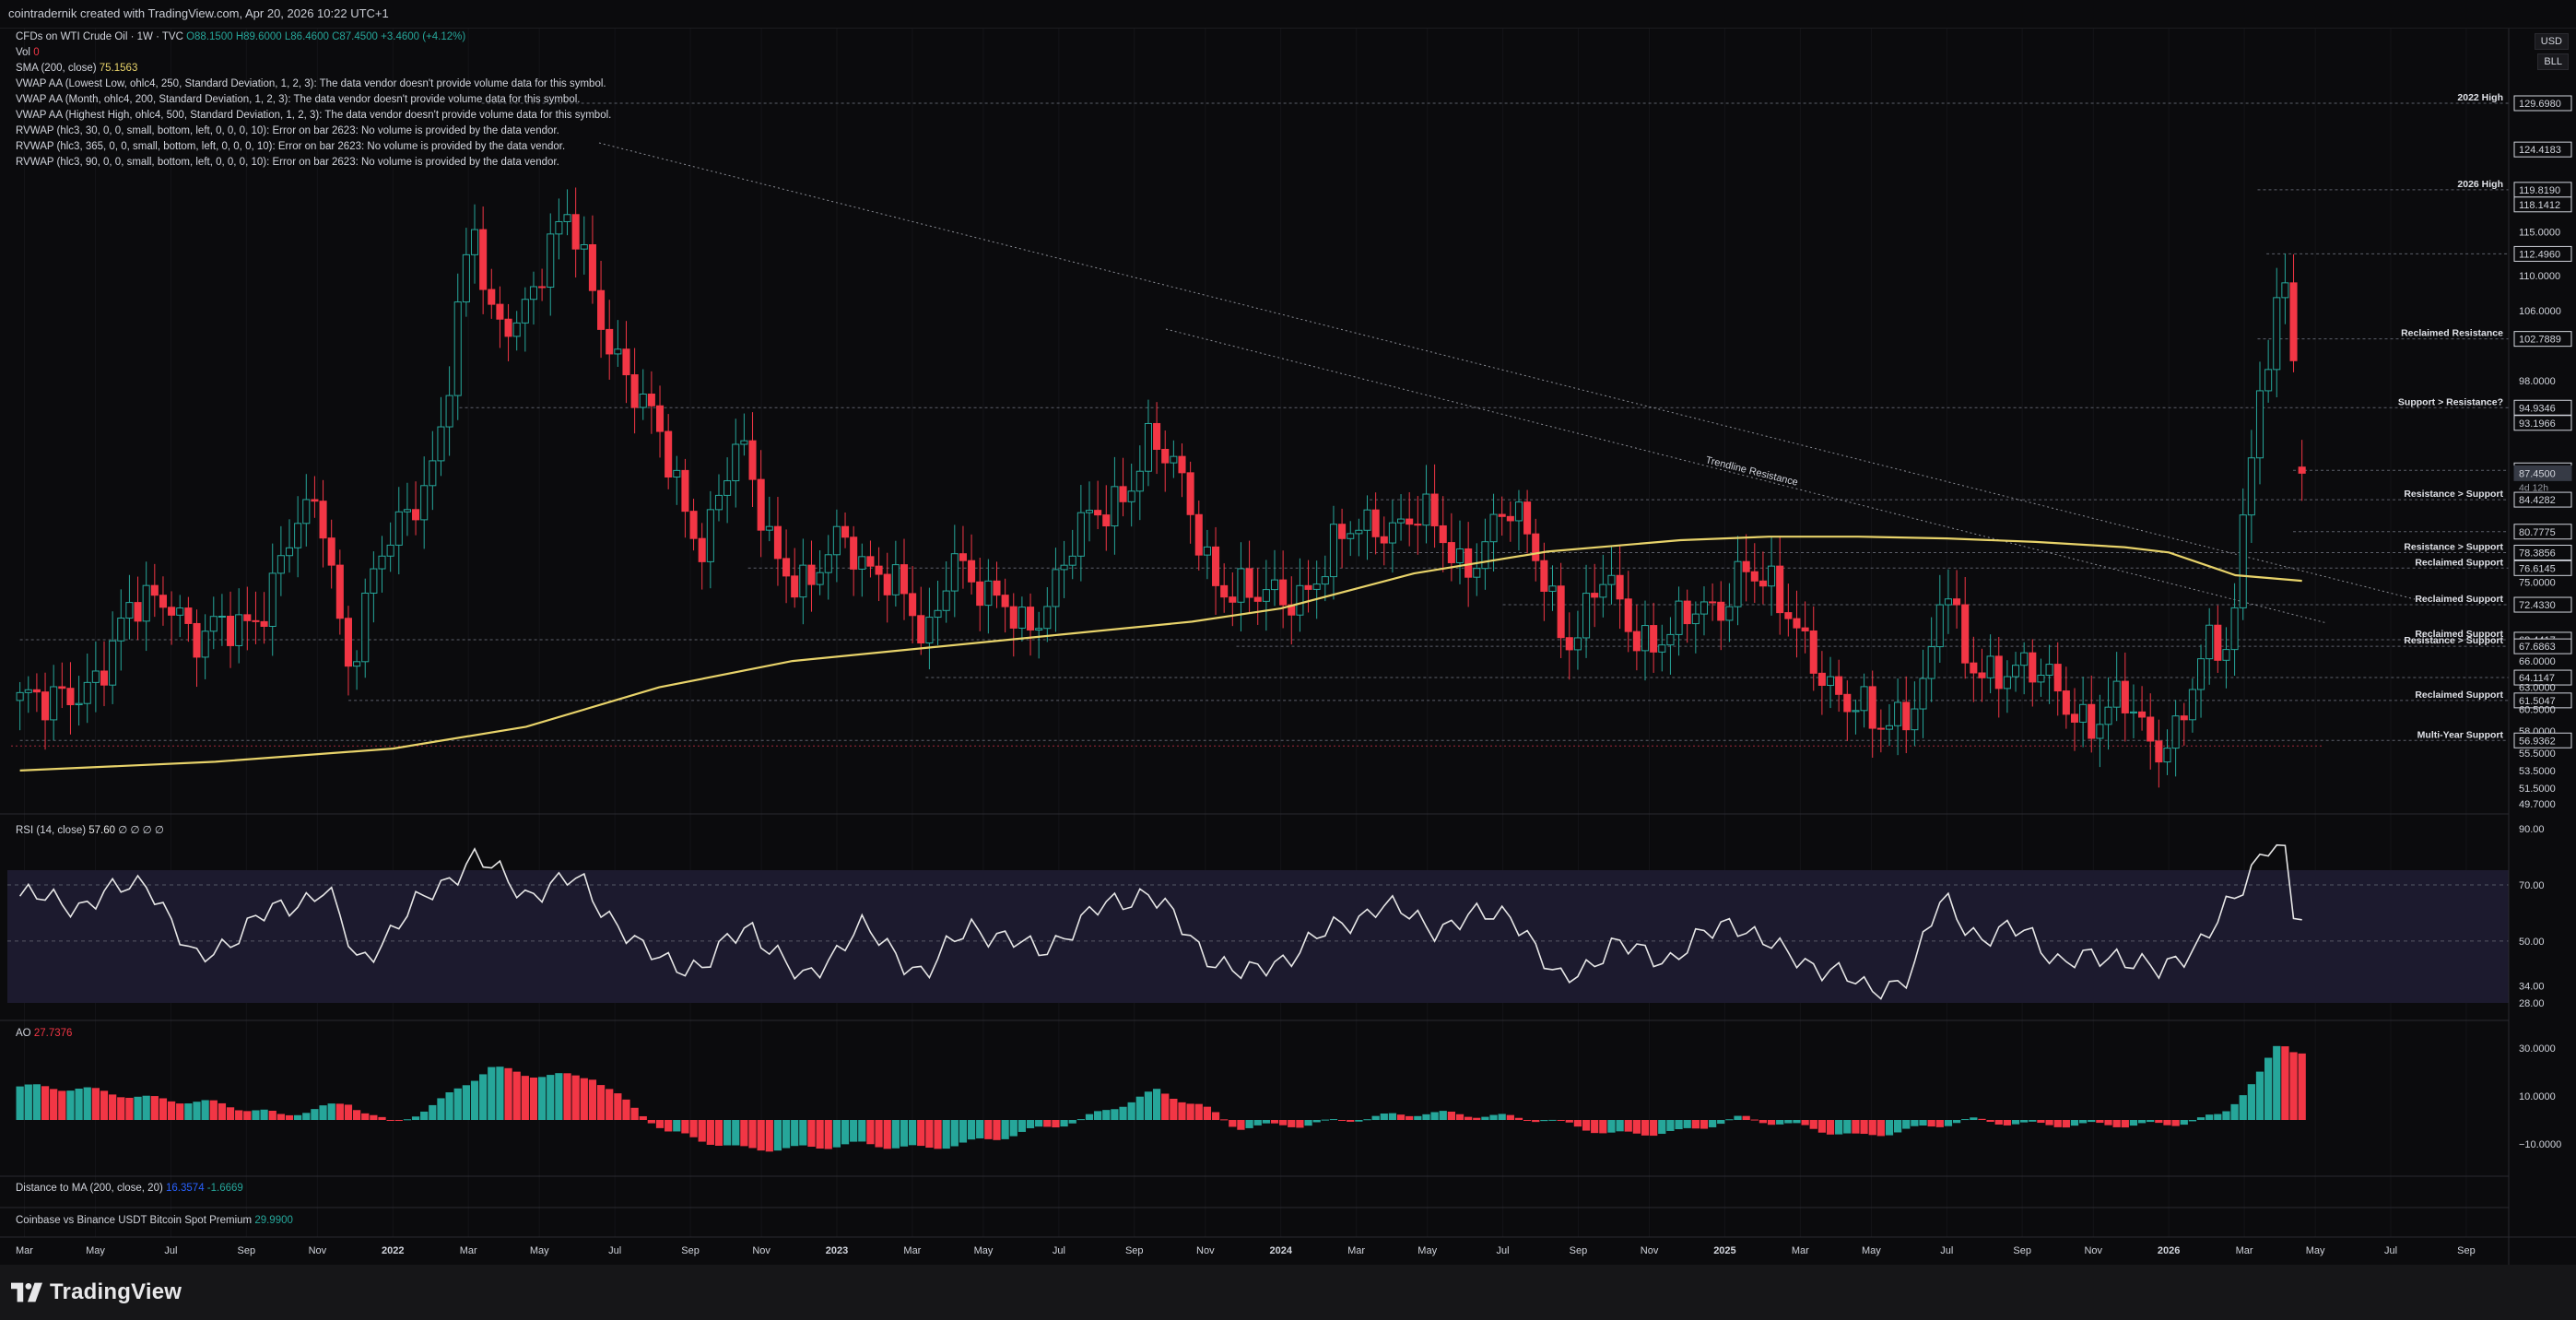 Image resolution: width=2576 pixels, height=1320 pixels. I want to click on rsi-extra: ∅ ∅ ∅ ∅, so click(141, 830).